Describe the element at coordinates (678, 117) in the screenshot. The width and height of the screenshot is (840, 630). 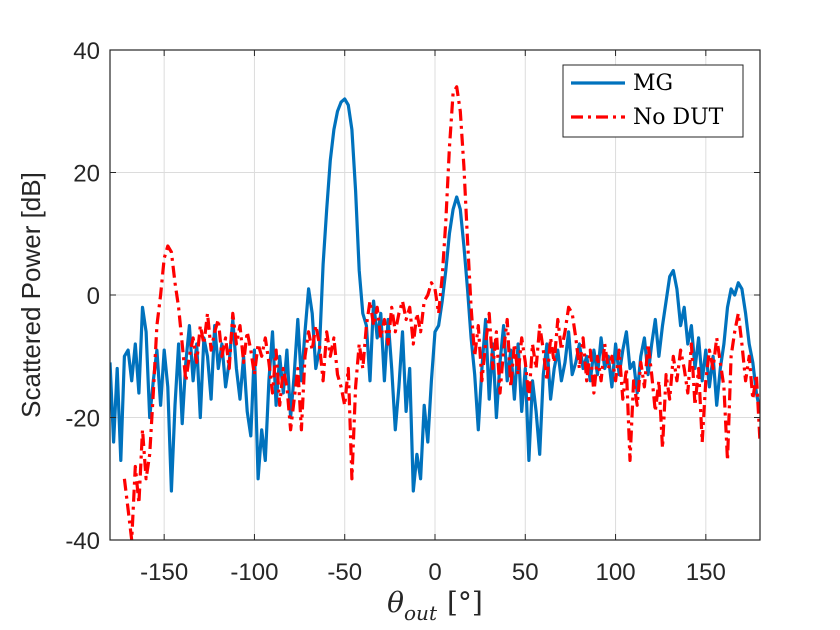
I see `legend-label: No DUT` at that location.